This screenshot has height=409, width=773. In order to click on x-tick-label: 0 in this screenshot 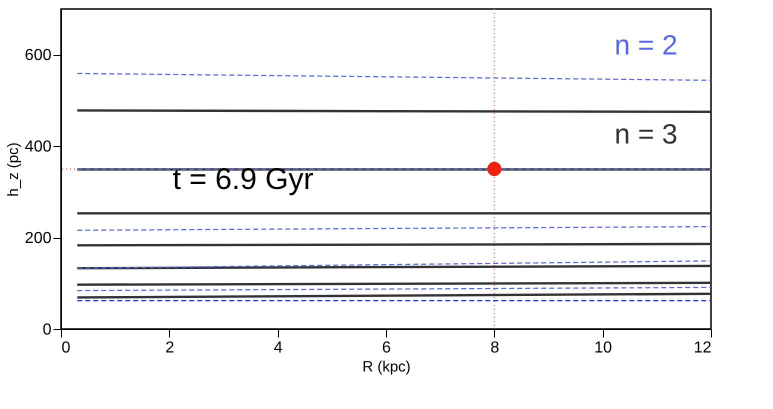, I will do `click(66, 348)`.